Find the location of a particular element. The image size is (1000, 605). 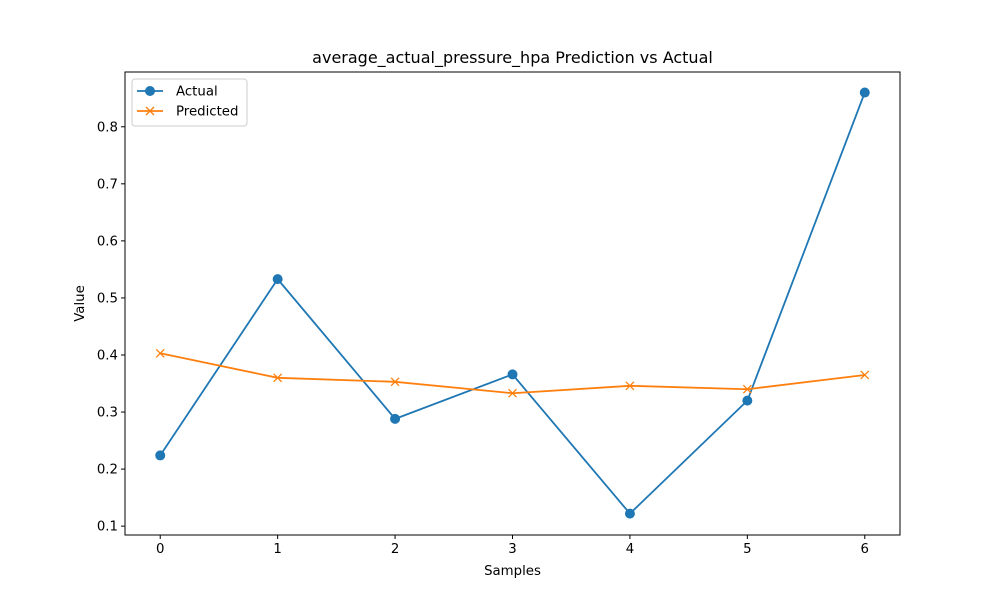

y-axis-label: Value is located at coordinates (80, 303).